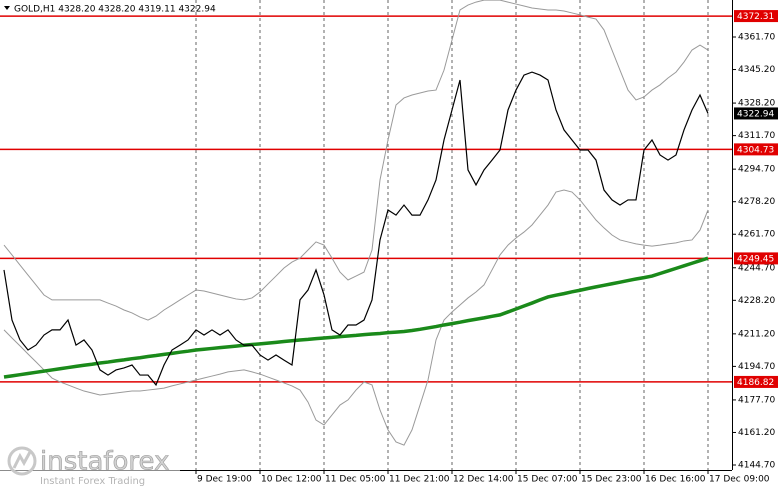  What do you see at coordinates (115, 10) in the screenshot?
I see `chart-title: GOLD,H1 4328.20 4328.20 4319.11 4322.94` at bounding box center [115, 10].